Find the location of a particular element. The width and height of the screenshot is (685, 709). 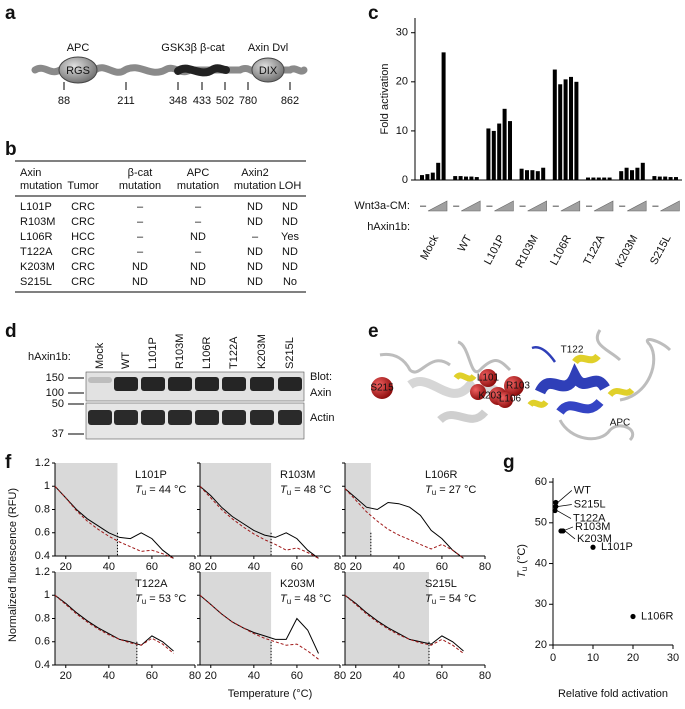

residue-label: K203 is located at coordinates (490, 396).